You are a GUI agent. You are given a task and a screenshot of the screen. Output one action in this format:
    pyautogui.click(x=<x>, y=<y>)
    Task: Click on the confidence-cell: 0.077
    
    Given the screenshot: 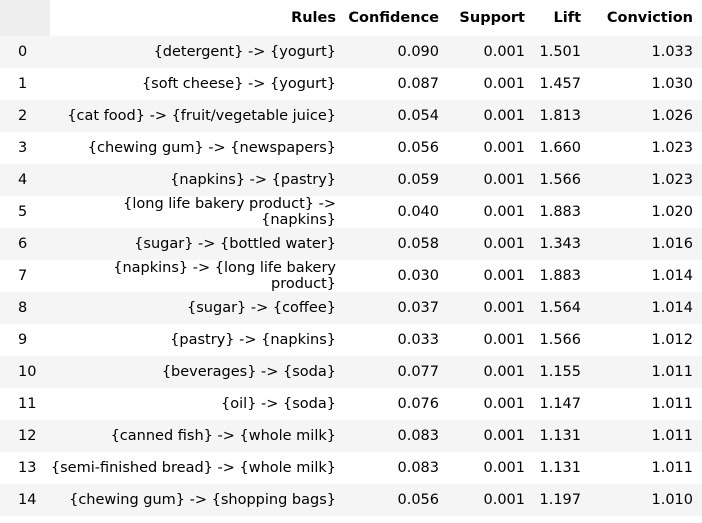 What is the action you would take?
    pyautogui.click(x=418, y=372)
    